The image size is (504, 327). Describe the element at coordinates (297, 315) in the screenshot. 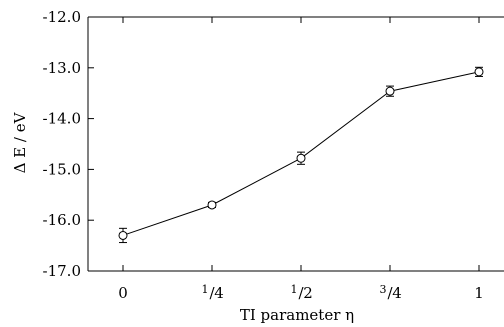

I see `x-axis-label: TI parameter η` at that location.